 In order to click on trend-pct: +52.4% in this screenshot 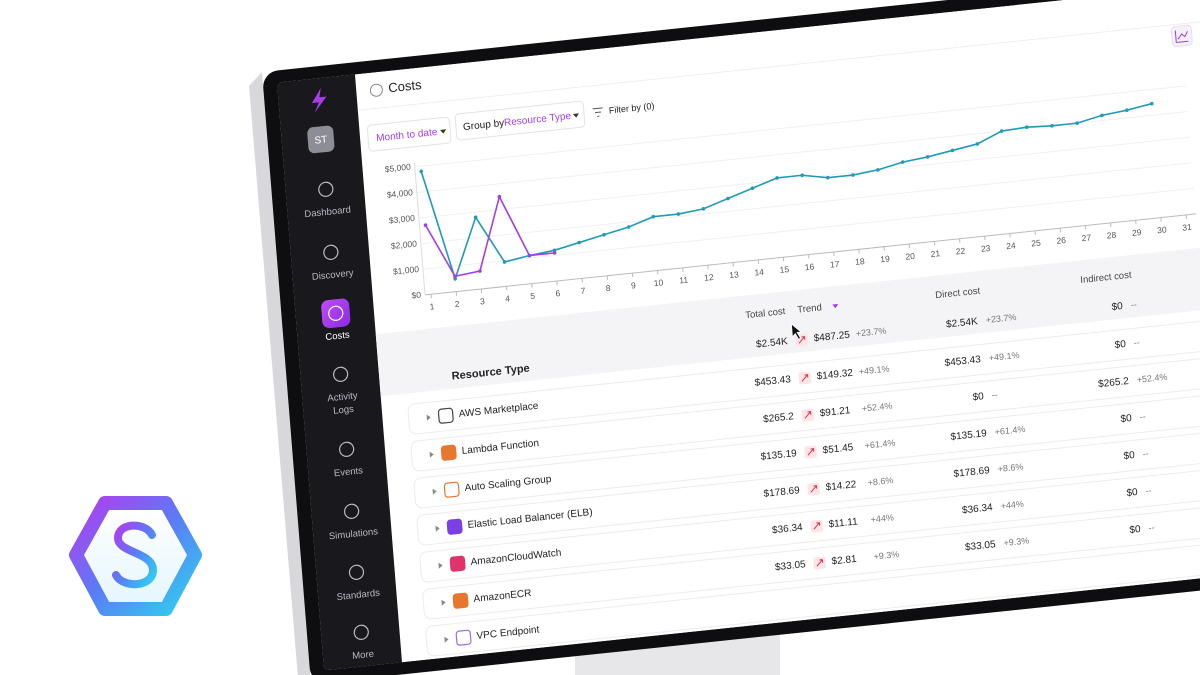, I will do `click(877, 407)`.